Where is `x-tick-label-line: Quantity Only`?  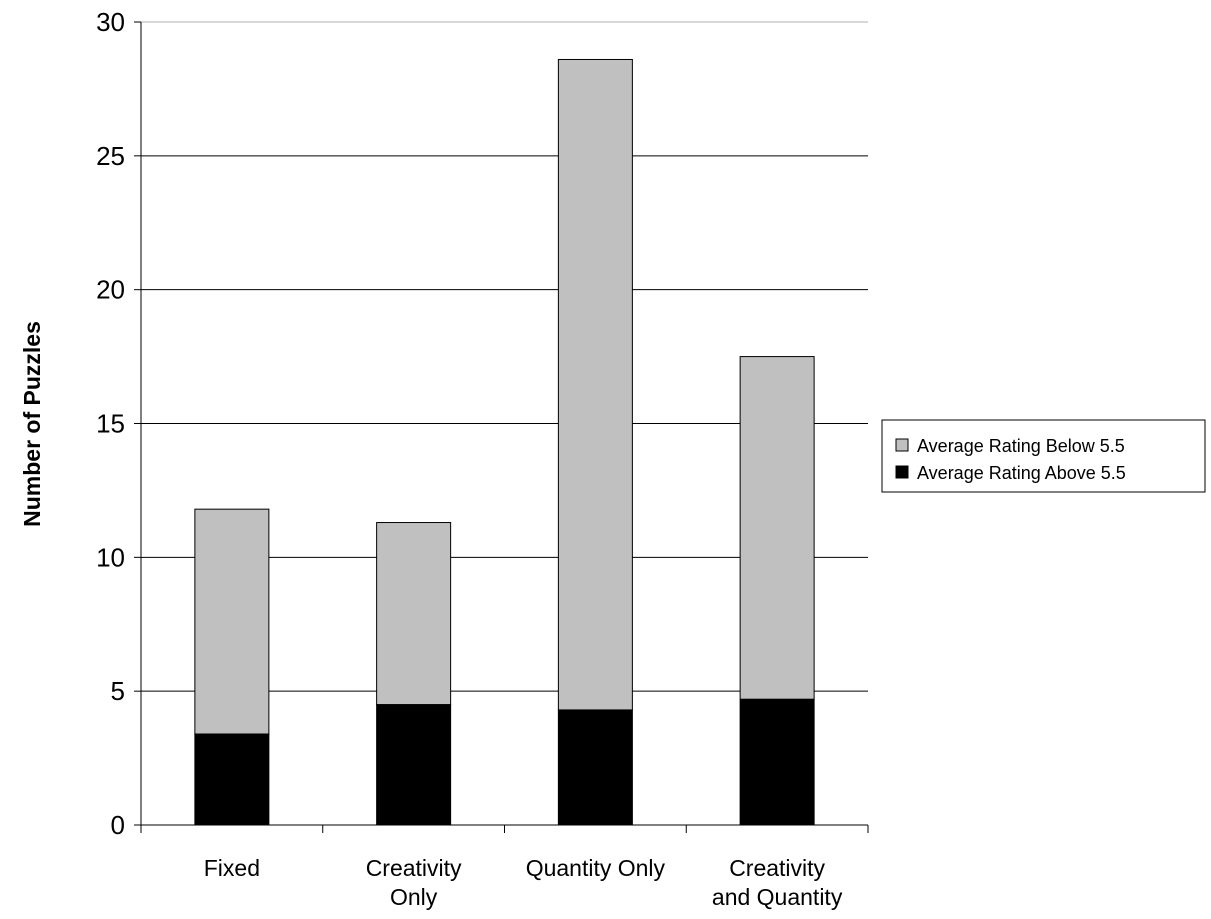 x-tick-label-line: Quantity Only is located at coordinates (596, 868).